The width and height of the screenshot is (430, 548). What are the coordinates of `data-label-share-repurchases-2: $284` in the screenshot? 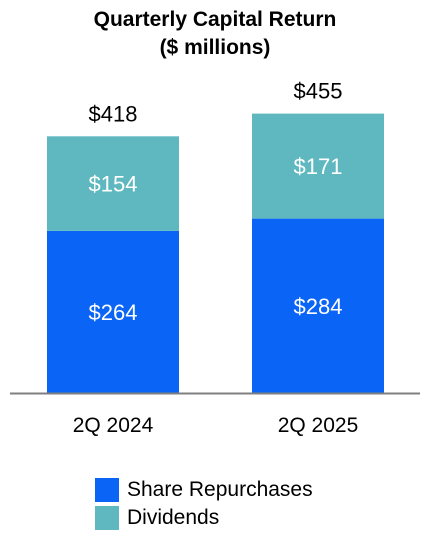 It's located at (318, 306).